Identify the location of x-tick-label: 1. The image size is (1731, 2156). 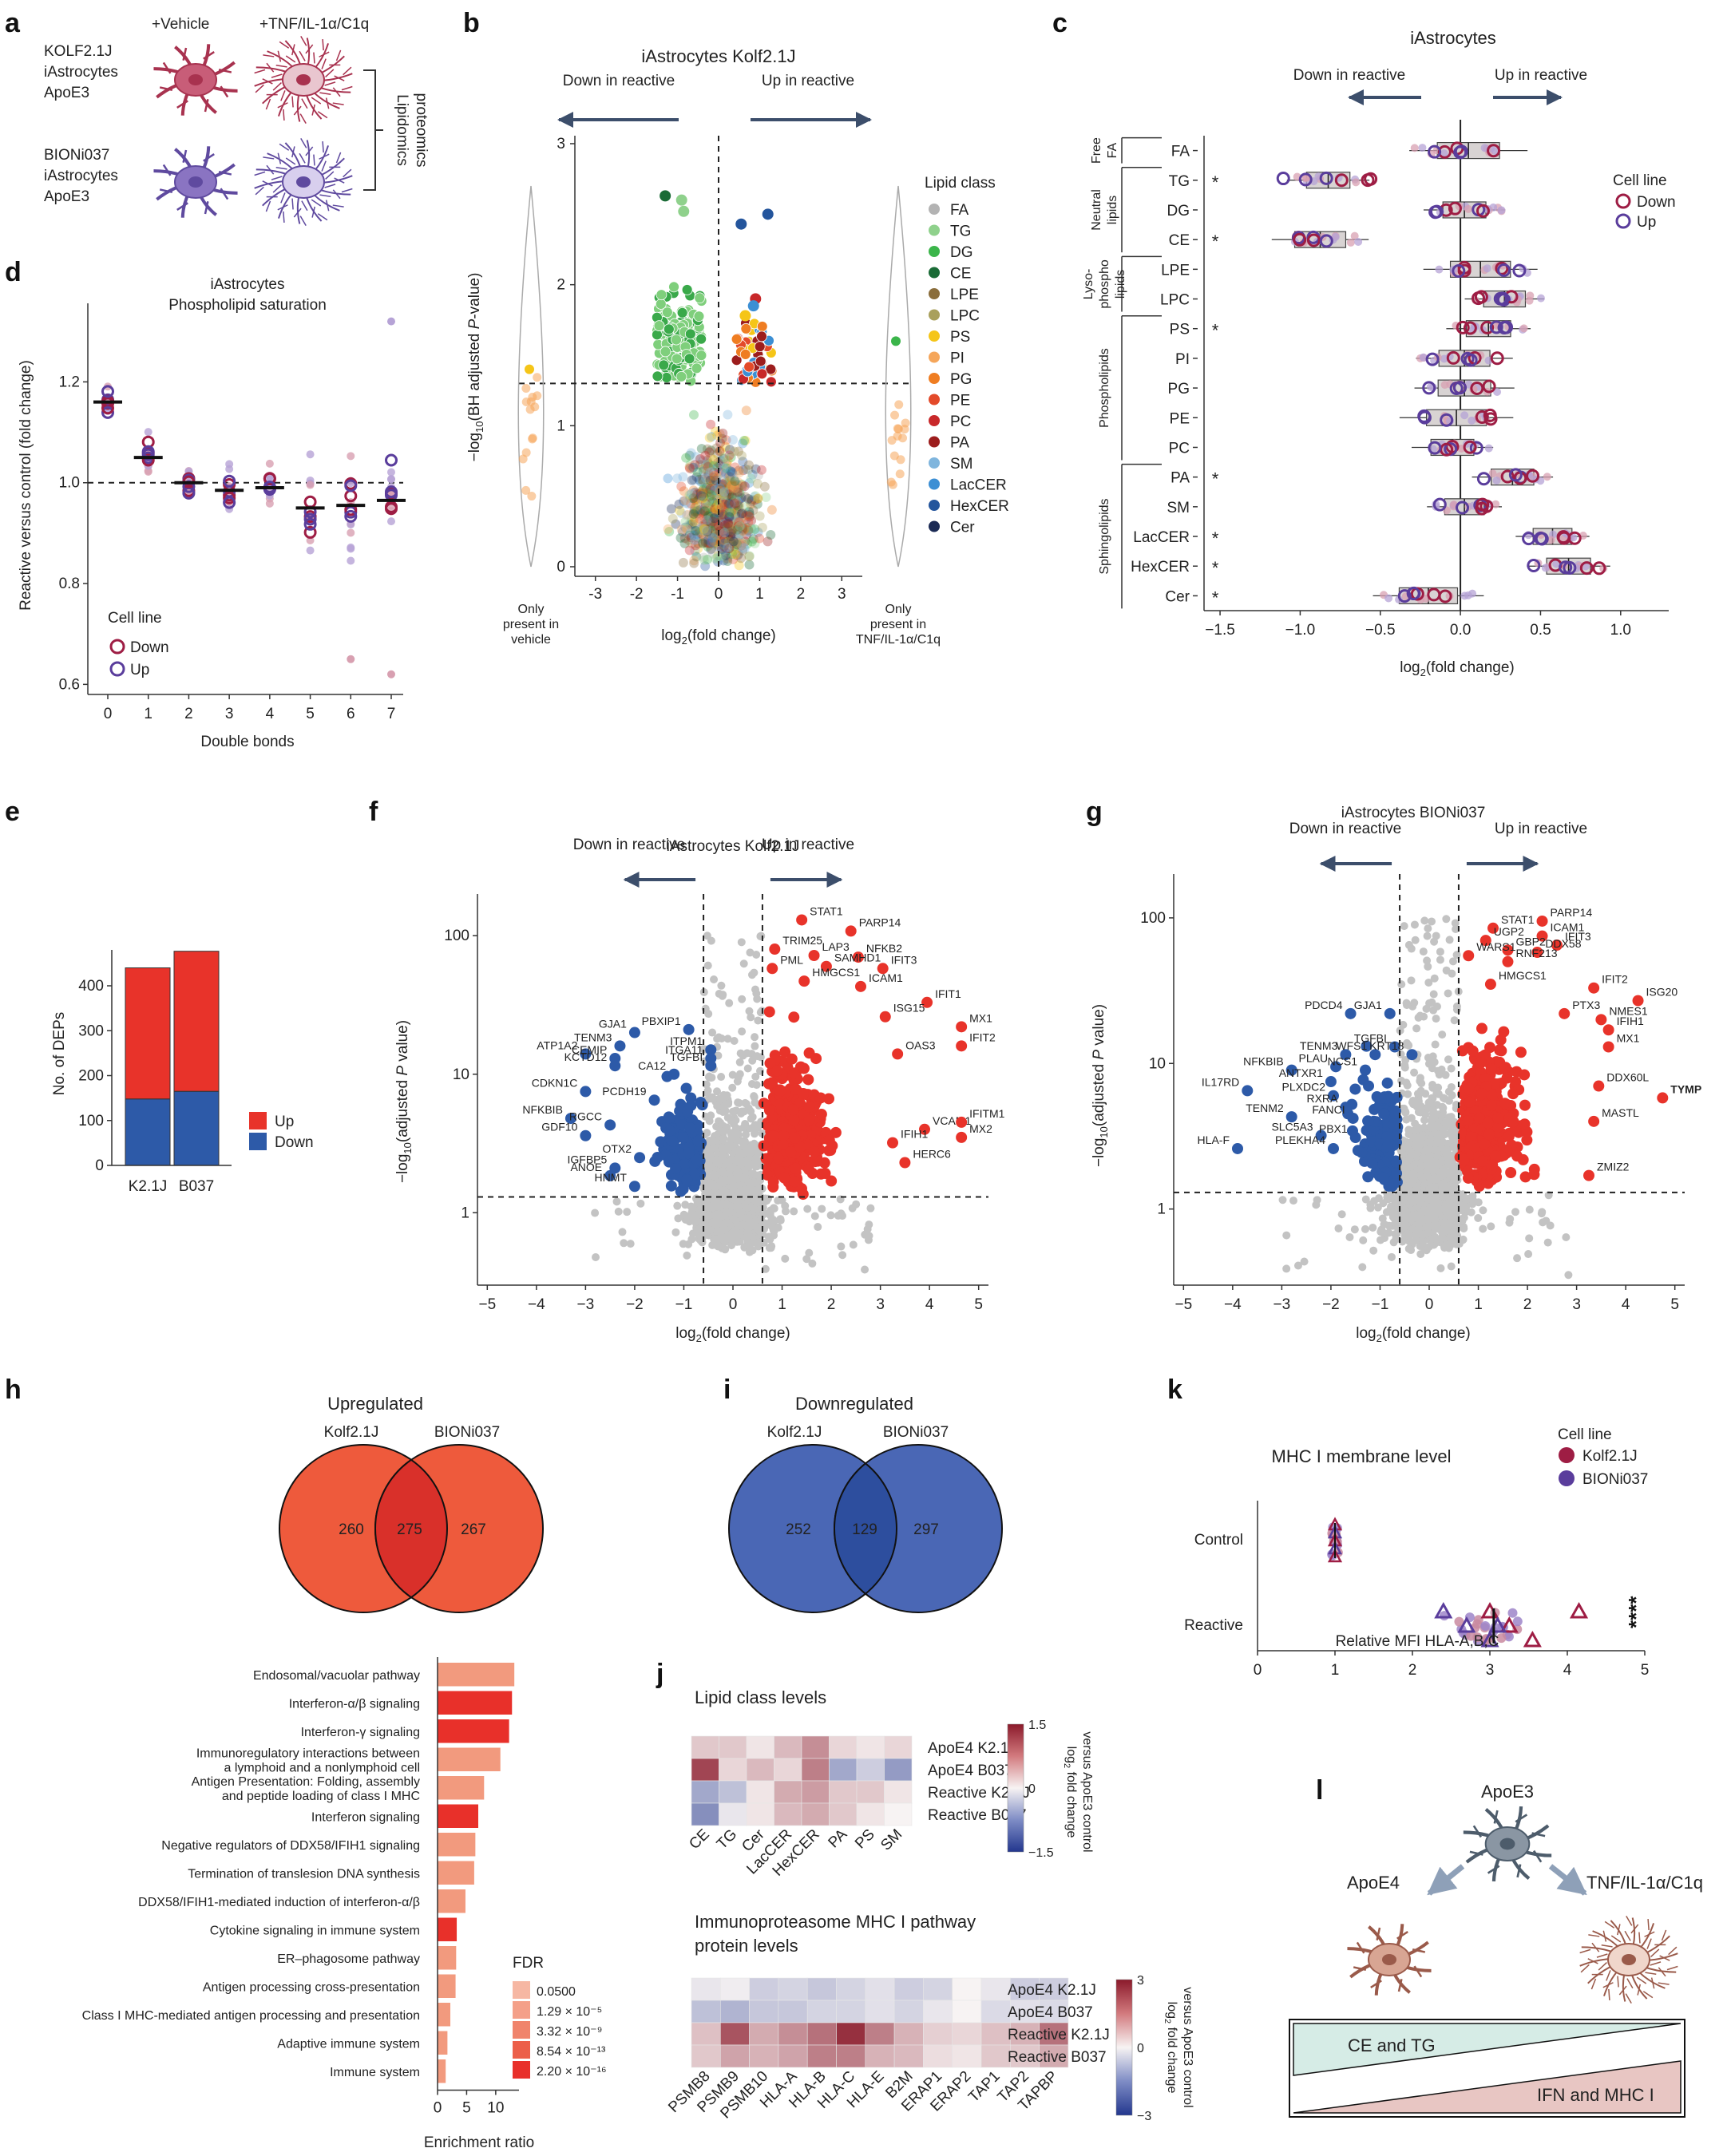
(782, 1305).